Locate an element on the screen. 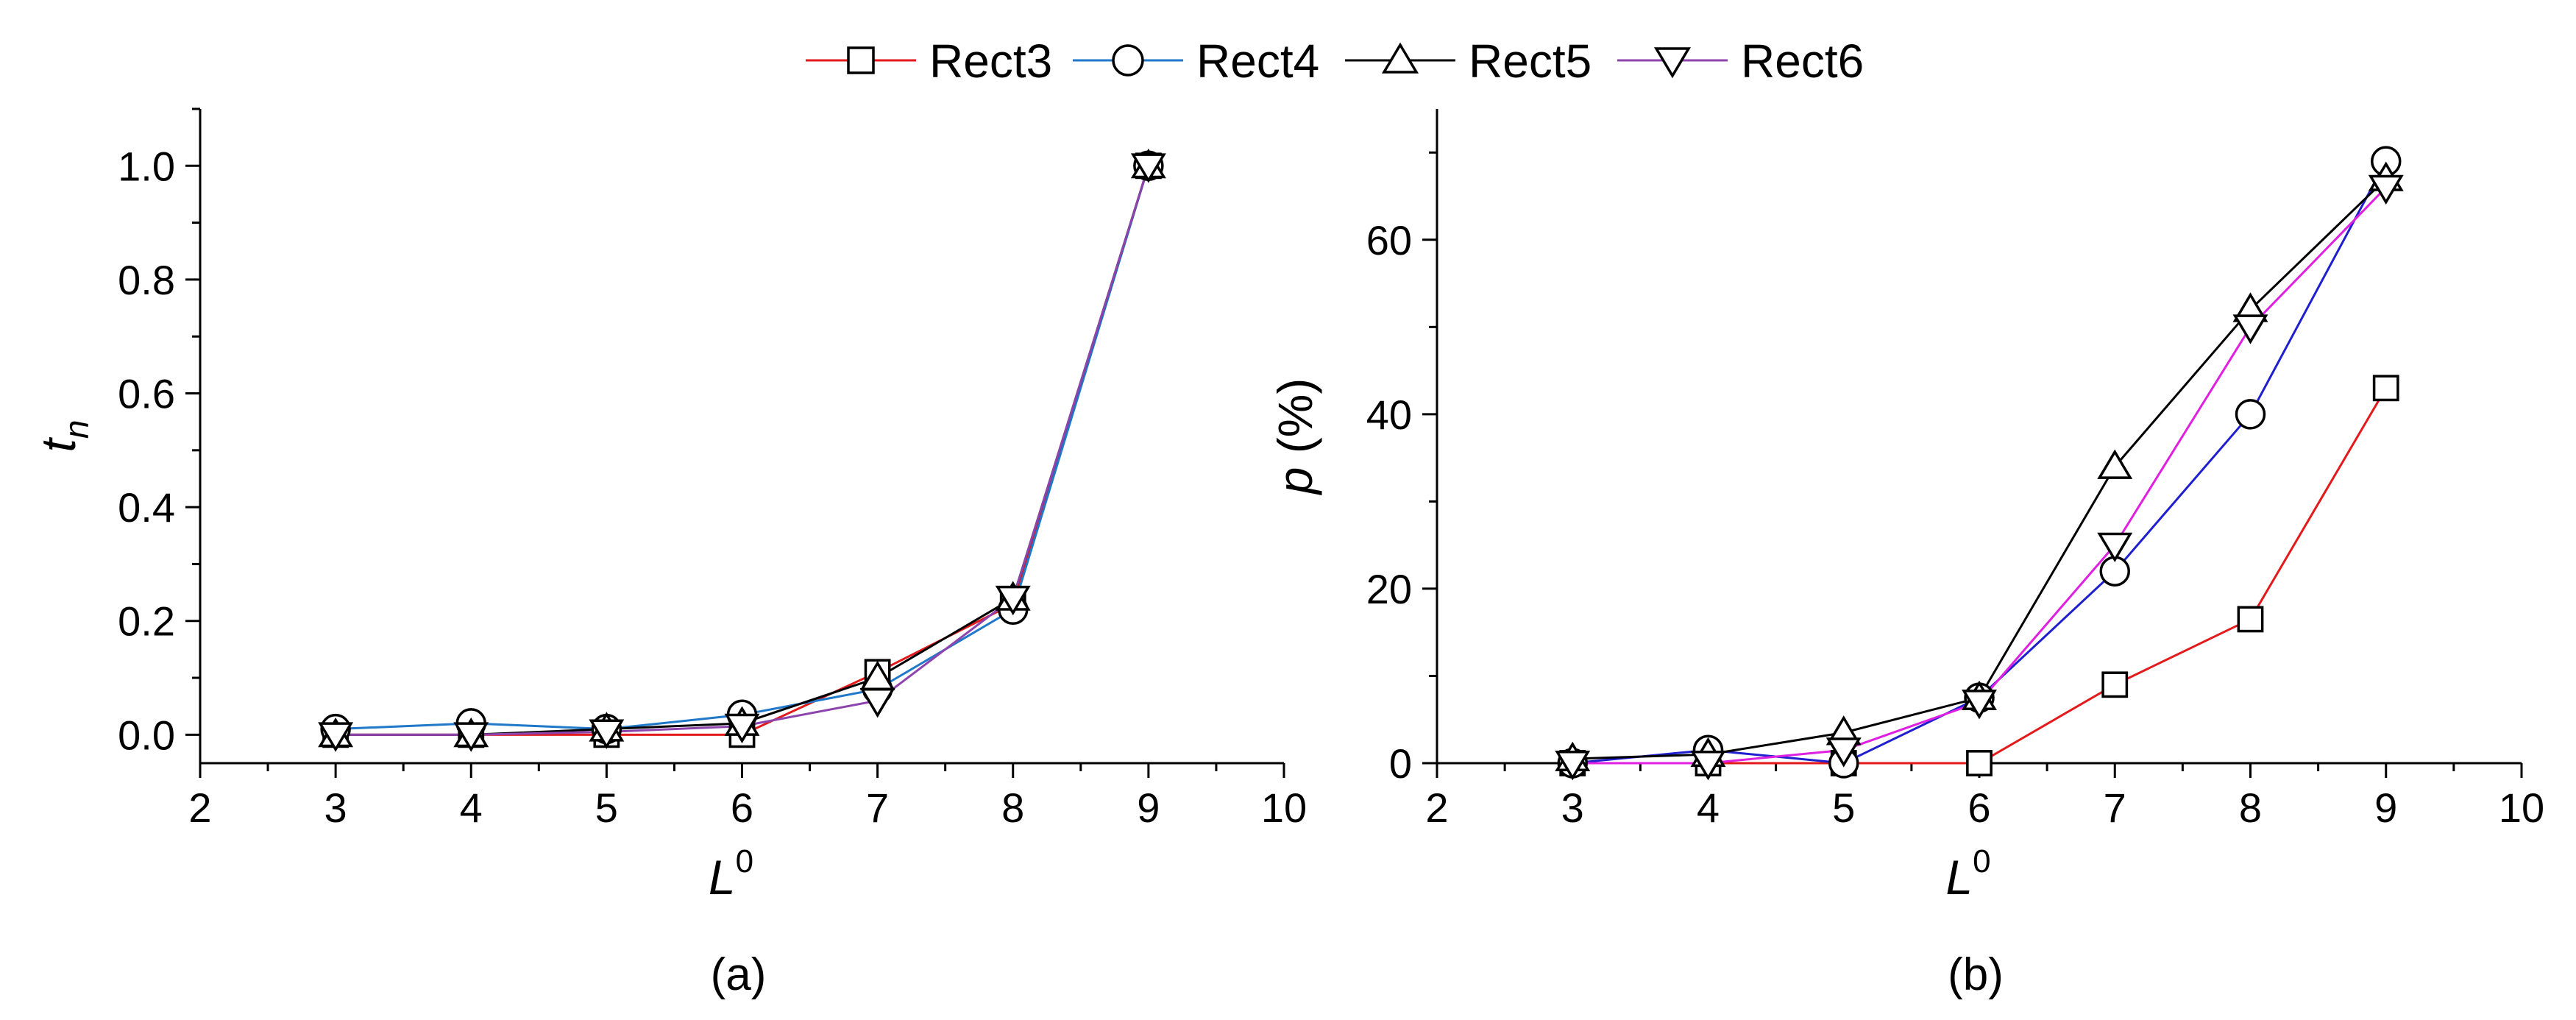 The width and height of the screenshot is (2576, 1020). panel-b-x-axis-title: L0 is located at coordinates (1967, 873).